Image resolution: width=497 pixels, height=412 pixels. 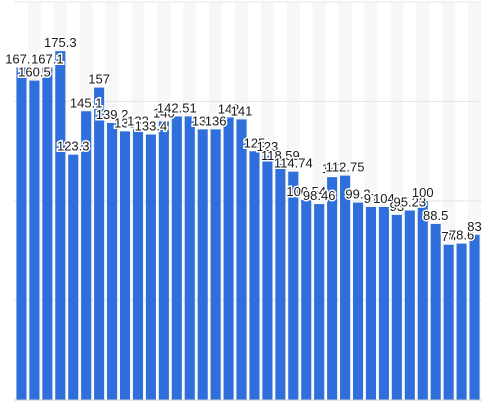 What do you see at coordinates (319, 195) in the screenshot?
I see `value-label: 98.46` at bounding box center [319, 195].